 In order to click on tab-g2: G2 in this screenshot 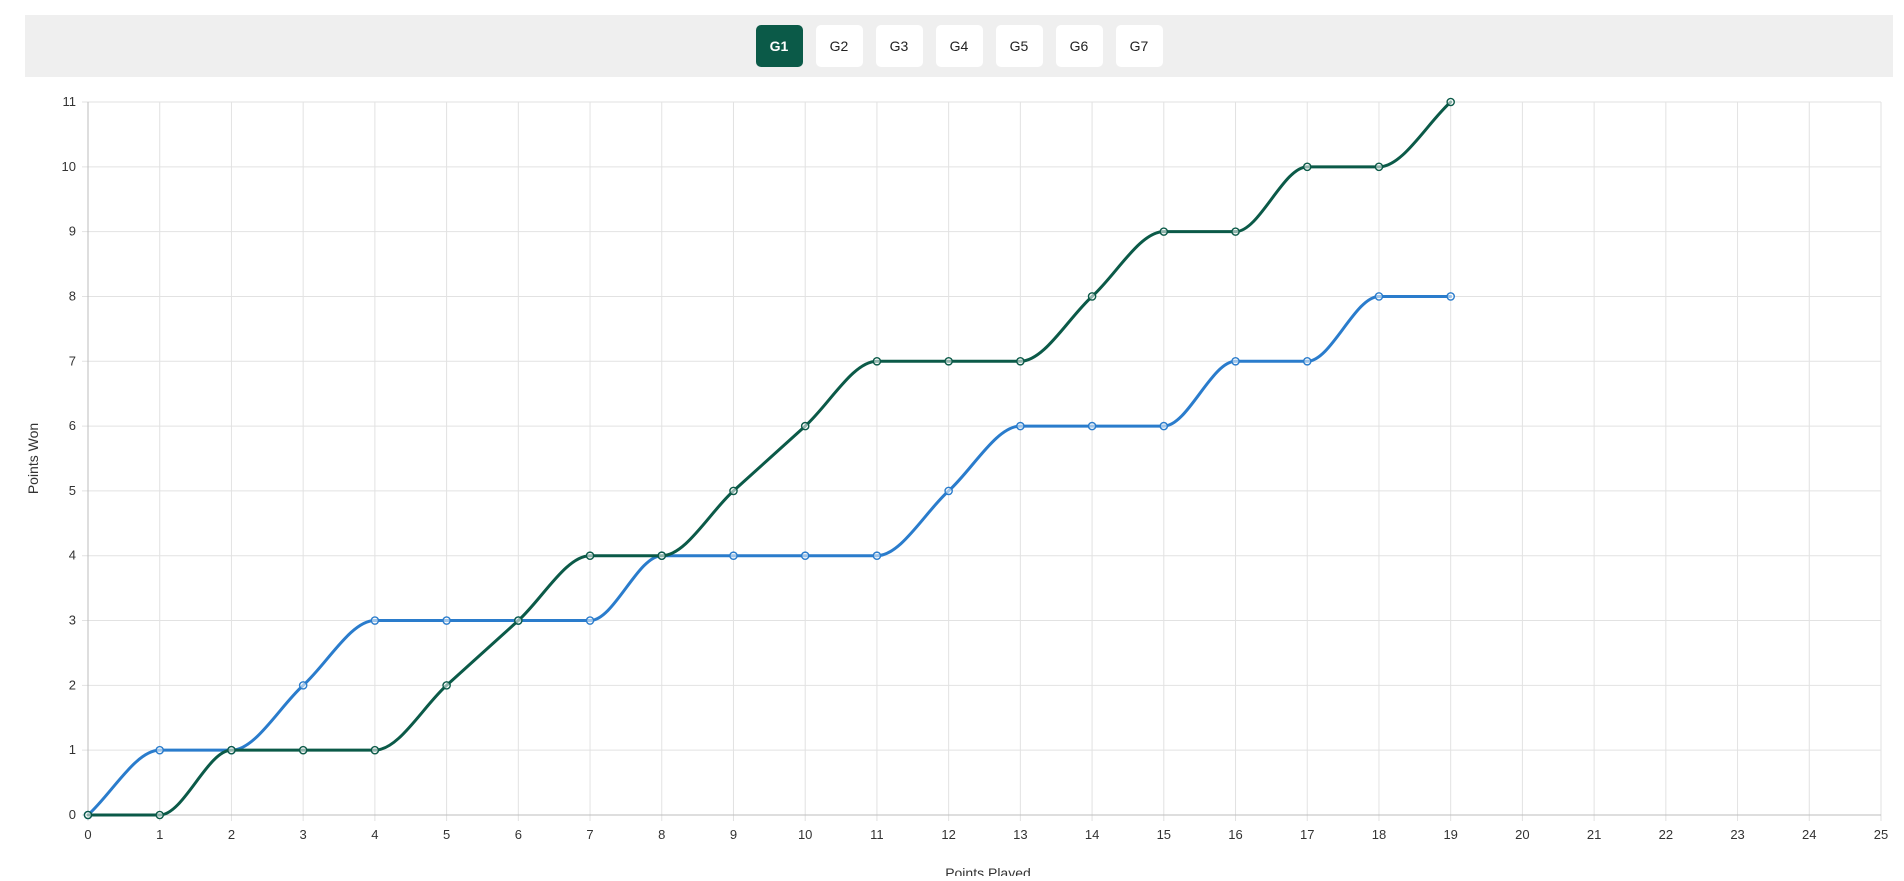, I will do `click(839, 46)`.